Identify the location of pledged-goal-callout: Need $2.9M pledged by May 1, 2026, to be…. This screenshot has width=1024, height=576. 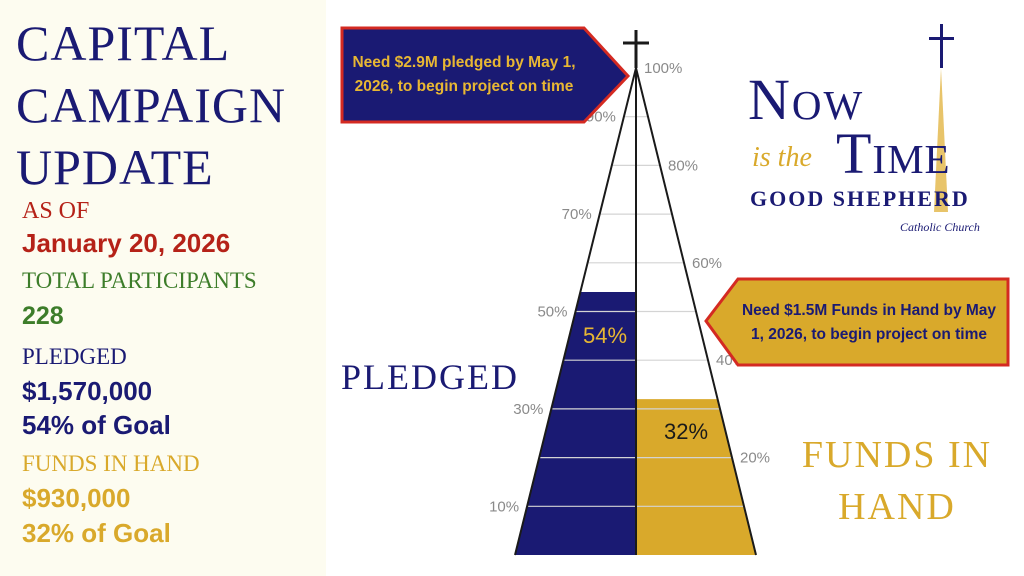
(464, 75).